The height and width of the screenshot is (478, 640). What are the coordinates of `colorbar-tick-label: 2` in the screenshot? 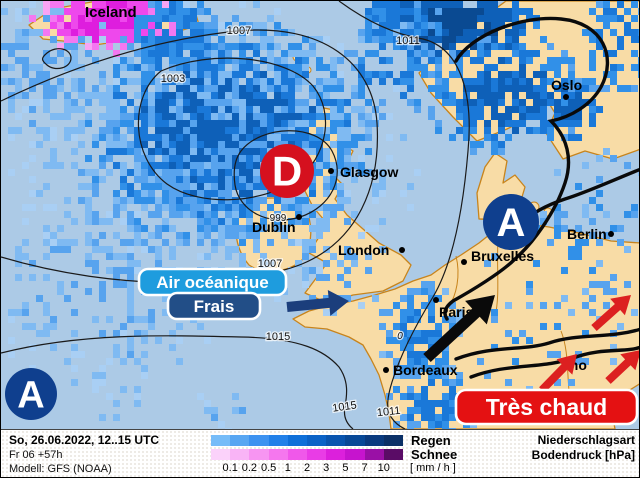 It's located at (307, 468).